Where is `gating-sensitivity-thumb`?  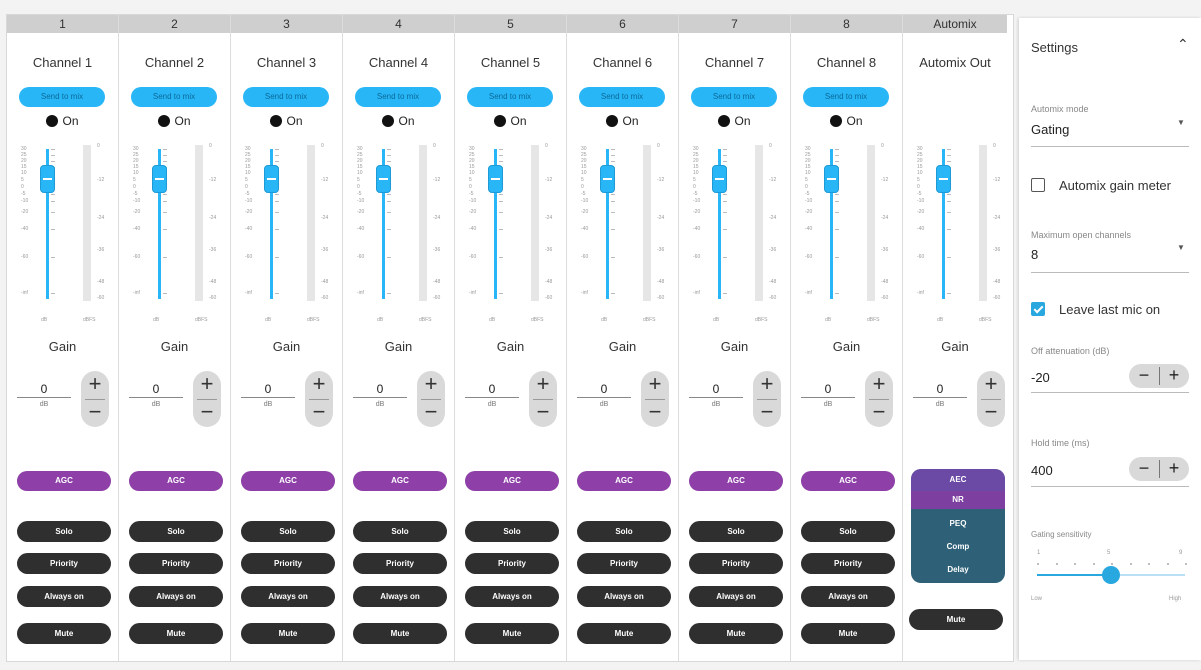 gating-sensitivity-thumb is located at coordinates (1111, 575).